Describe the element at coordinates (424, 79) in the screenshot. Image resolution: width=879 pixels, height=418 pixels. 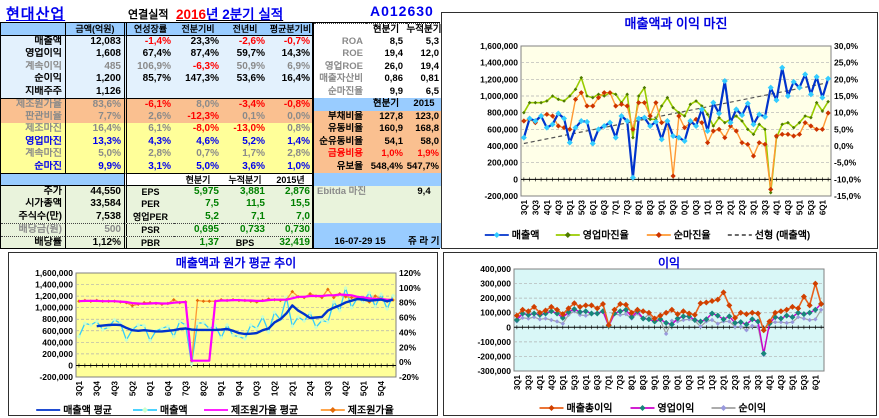
I see `table-cell: 0,81` at that location.